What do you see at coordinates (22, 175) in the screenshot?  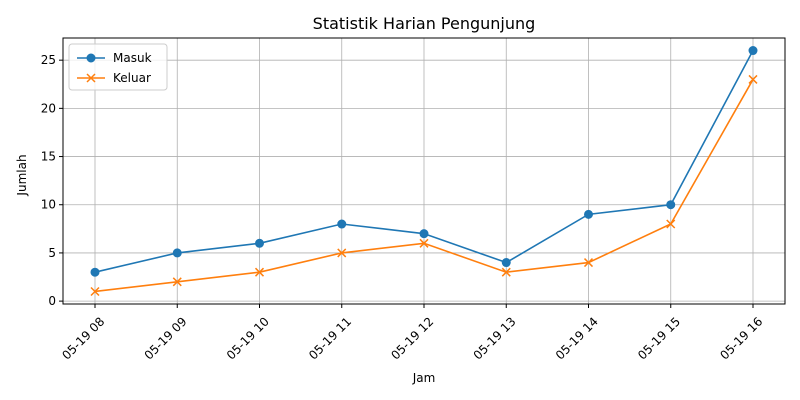 I see `y-axis-label: Jumlah` at bounding box center [22, 175].